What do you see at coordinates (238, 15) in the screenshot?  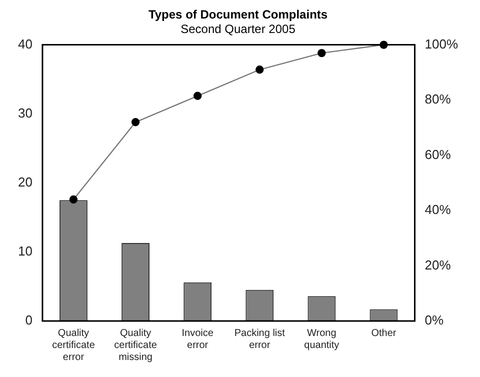 I see `chart-title: Types of Document Complaints` at bounding box center [238, 15].